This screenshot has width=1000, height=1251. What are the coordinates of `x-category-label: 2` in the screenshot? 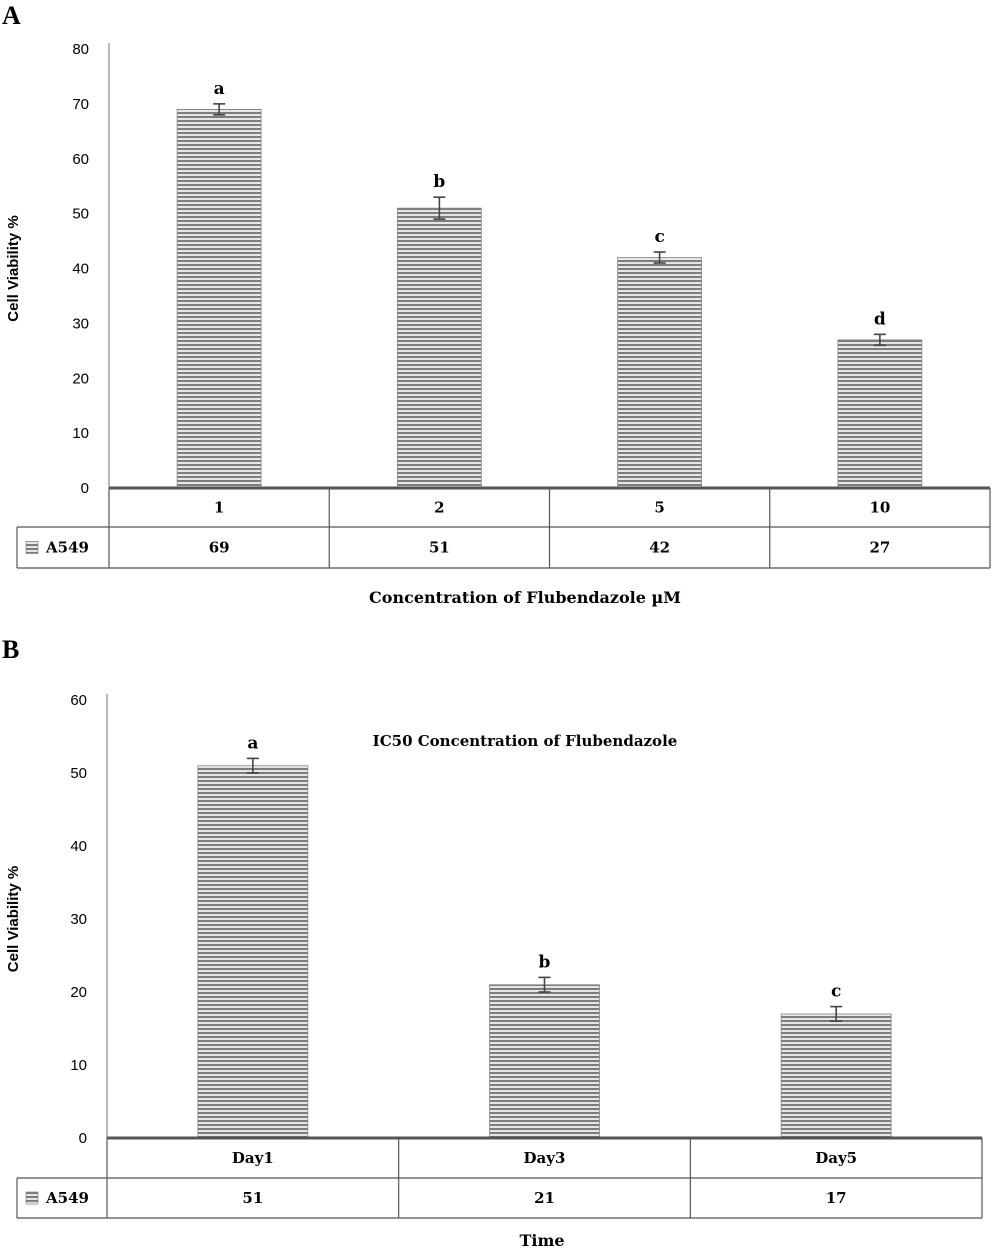 It's located at (439, 508).